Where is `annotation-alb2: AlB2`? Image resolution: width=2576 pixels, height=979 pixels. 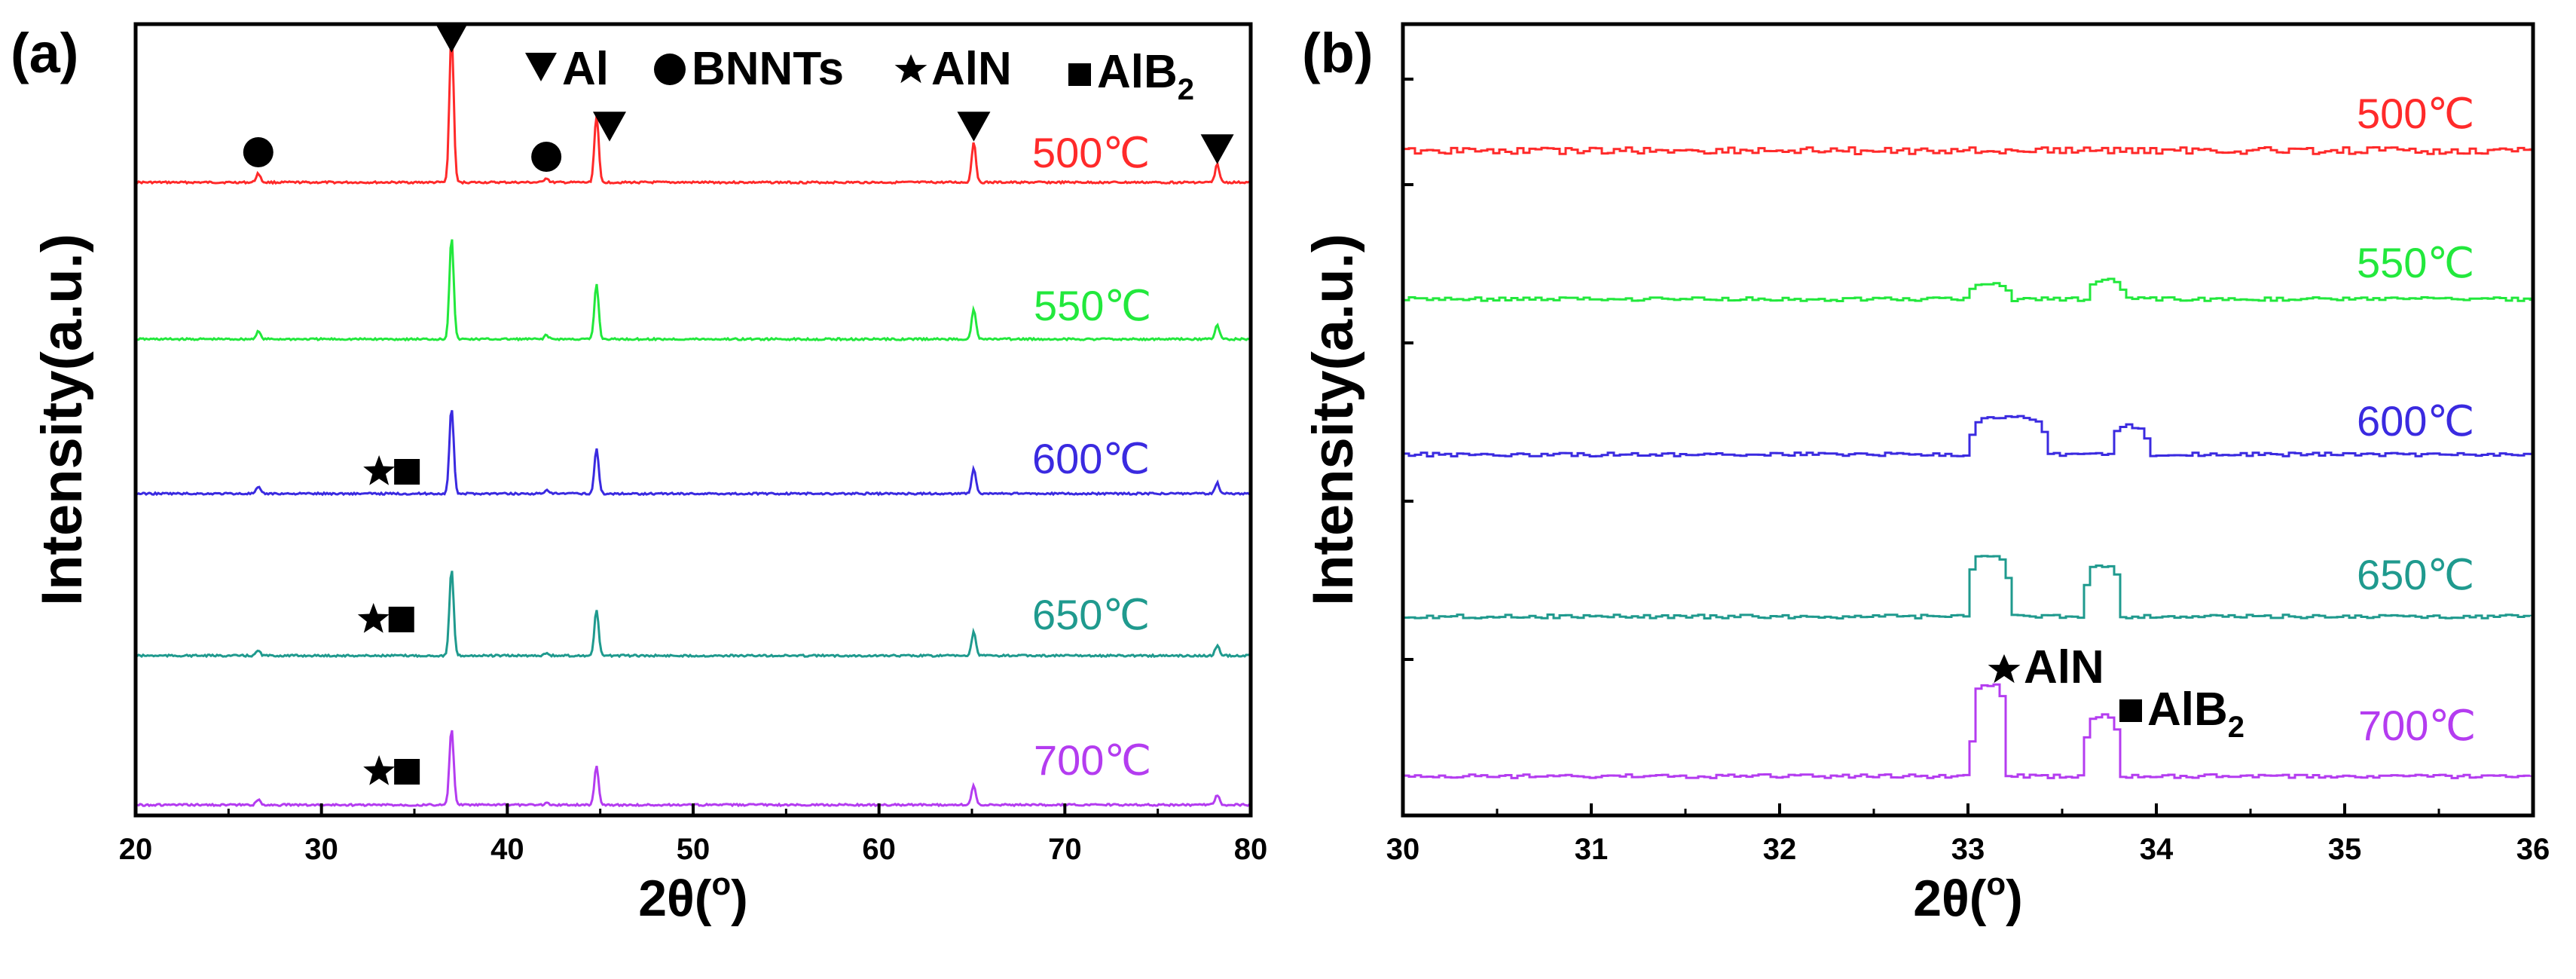
annotation-alb2: AlB2 is located at coordinates (2181, 714).